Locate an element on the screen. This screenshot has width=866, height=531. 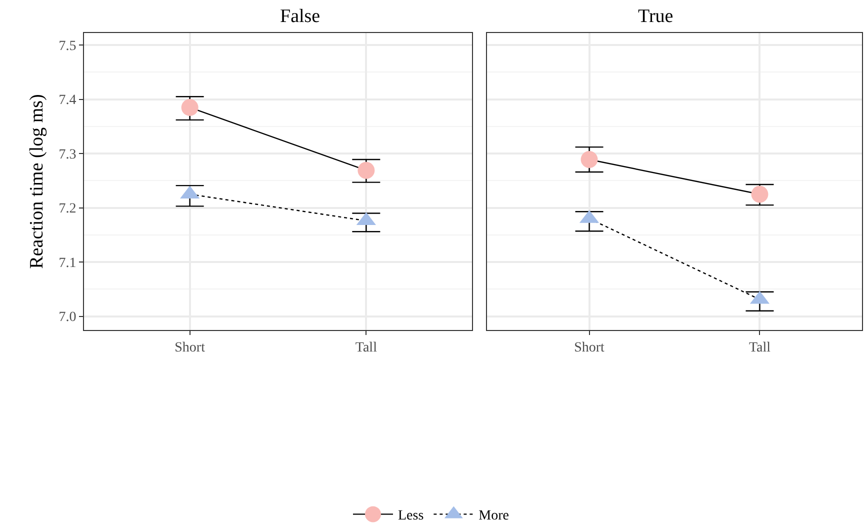
y-tick-label: 7.4 is located at coordinates (67, 100).